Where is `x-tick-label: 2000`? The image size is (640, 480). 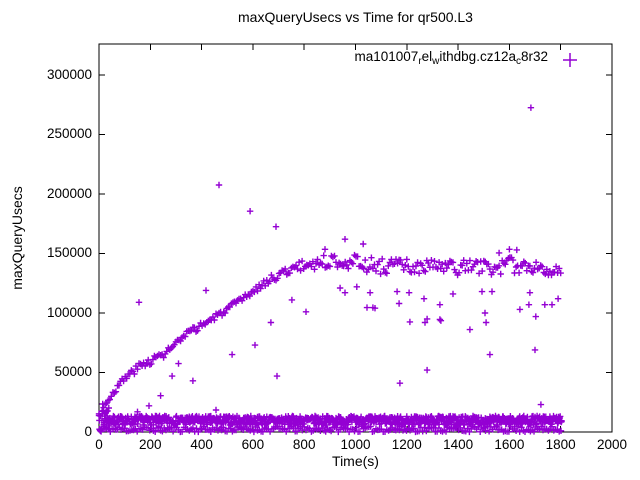
x-tick-label: 2000 is located at coordinates (612, 444).